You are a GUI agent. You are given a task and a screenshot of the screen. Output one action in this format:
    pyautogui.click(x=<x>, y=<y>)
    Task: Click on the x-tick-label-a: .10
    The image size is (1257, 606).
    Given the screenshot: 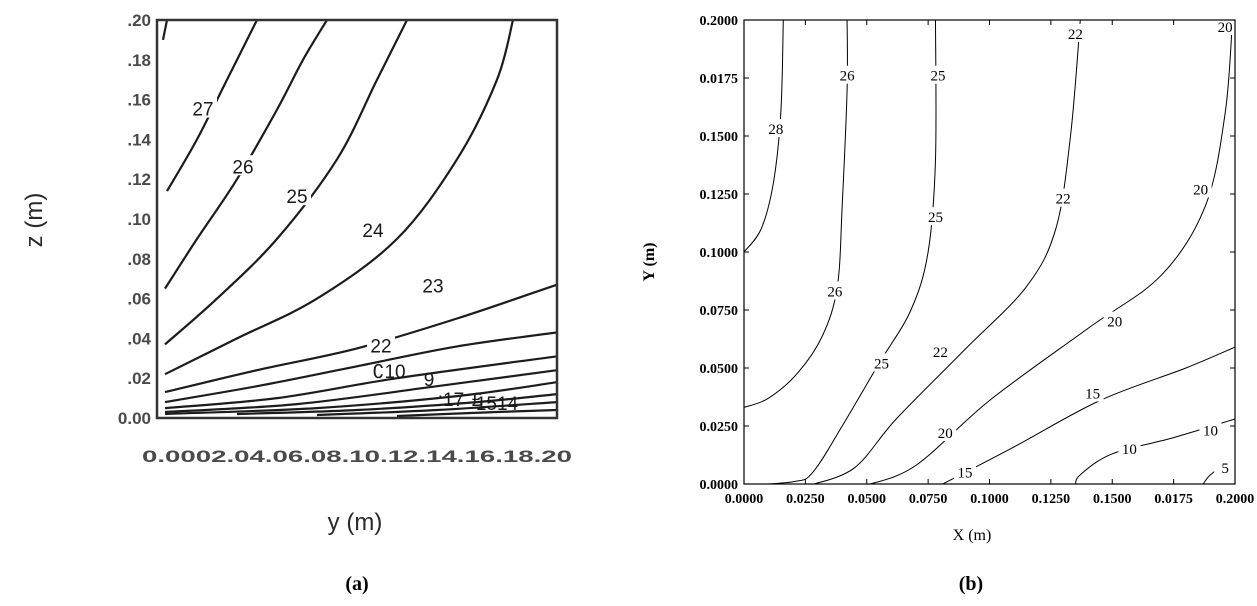 What is the action you would take?
    pyautogui.click(x=361, y=456)
    